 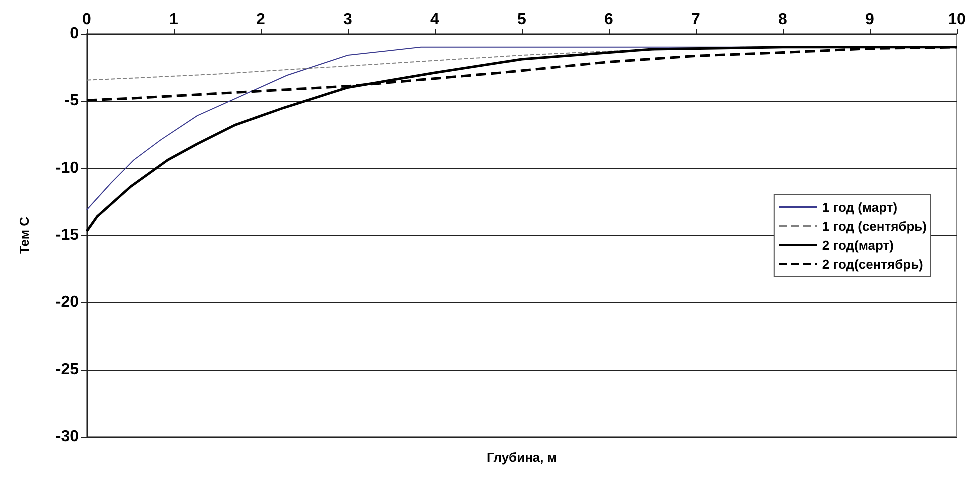 I want to click on x-tick-label: 8, so click(x=783, y=20).